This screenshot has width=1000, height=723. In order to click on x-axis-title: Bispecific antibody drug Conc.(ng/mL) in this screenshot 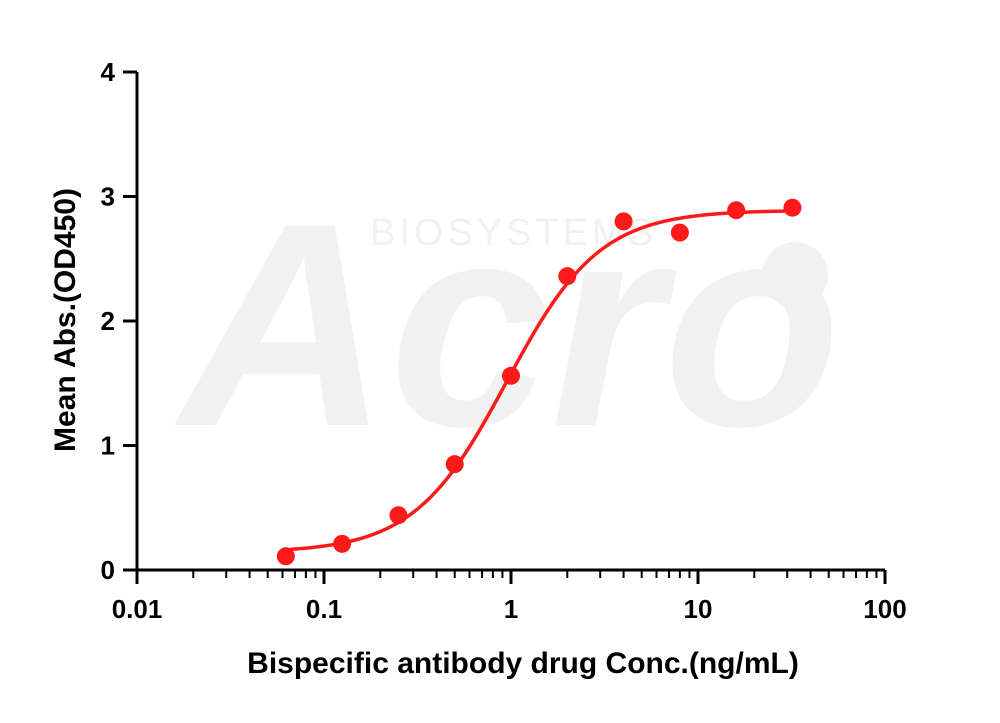, I will do `click(523, 663)`.